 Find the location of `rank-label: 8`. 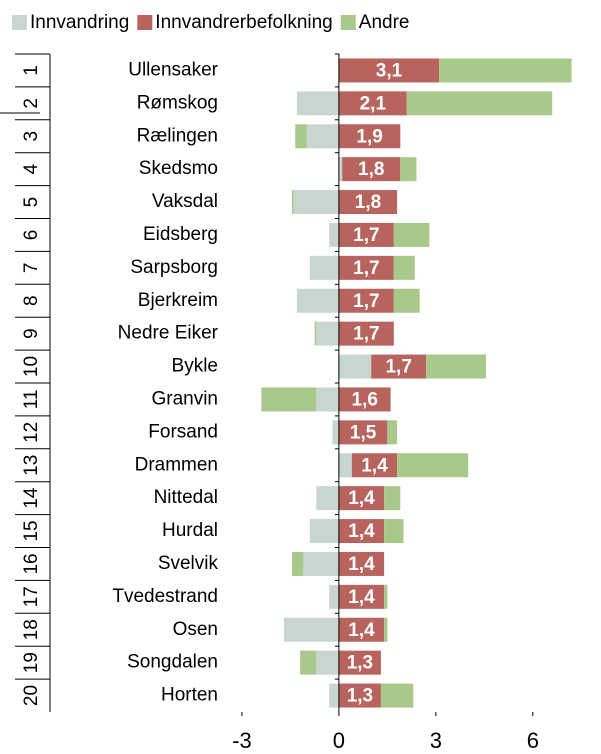

rank-label: 8 is located at coordinates (31, 300).